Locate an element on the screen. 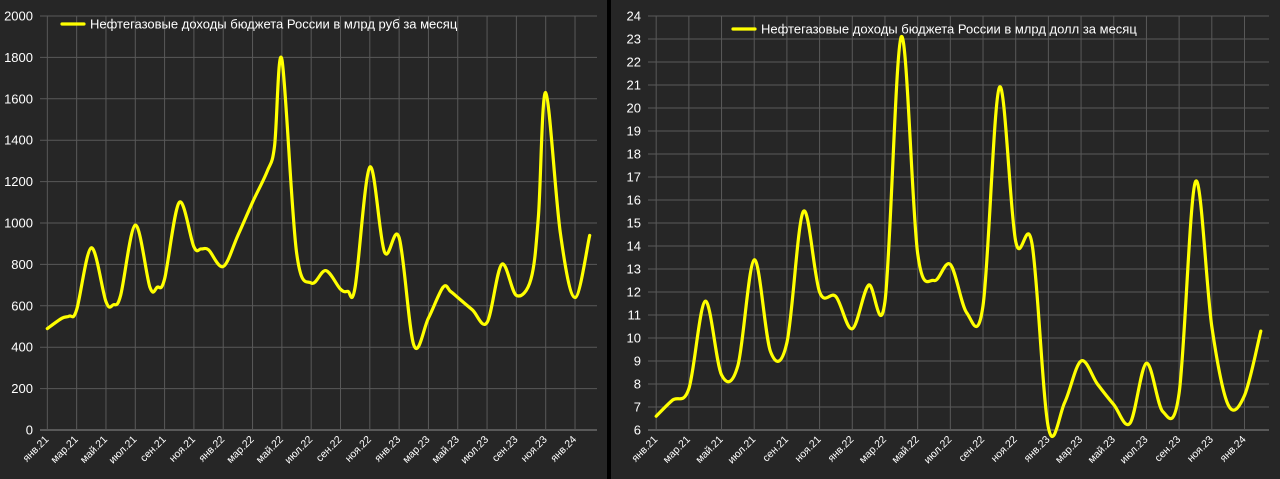  y-tick-label: 22 is located at coordinates (634, 62).